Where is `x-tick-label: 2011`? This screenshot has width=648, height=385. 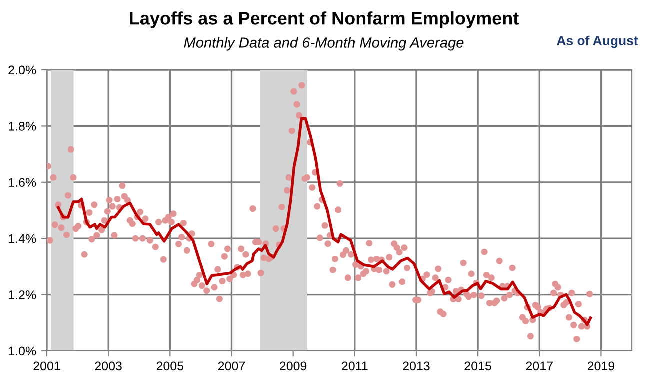
x-tick-label: 2011 is located at coordinates (355, 366).